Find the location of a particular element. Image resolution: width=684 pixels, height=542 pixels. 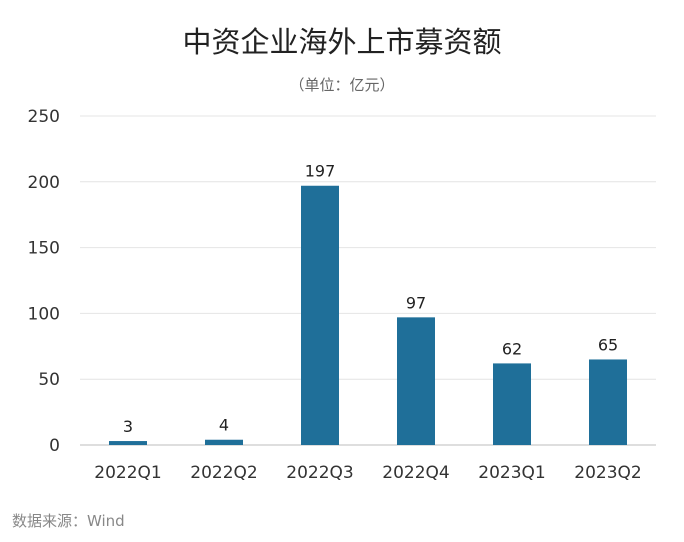

x-tick-label: 2022Q1 is located at coordinates (127, 473).